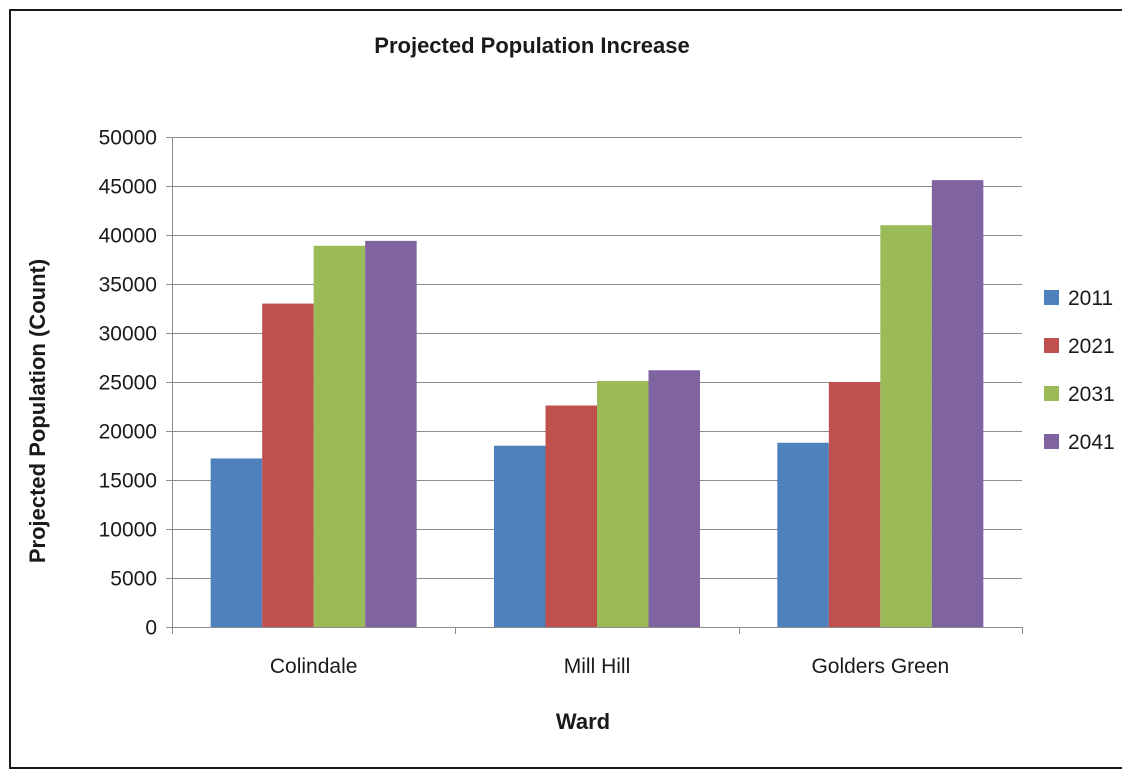 This screenshot has height=769, width=1122. What do you see at coordinates (1090, 298) in the screenshot?
I see `legend-label: 2011` at bounding box center [1090, 298].